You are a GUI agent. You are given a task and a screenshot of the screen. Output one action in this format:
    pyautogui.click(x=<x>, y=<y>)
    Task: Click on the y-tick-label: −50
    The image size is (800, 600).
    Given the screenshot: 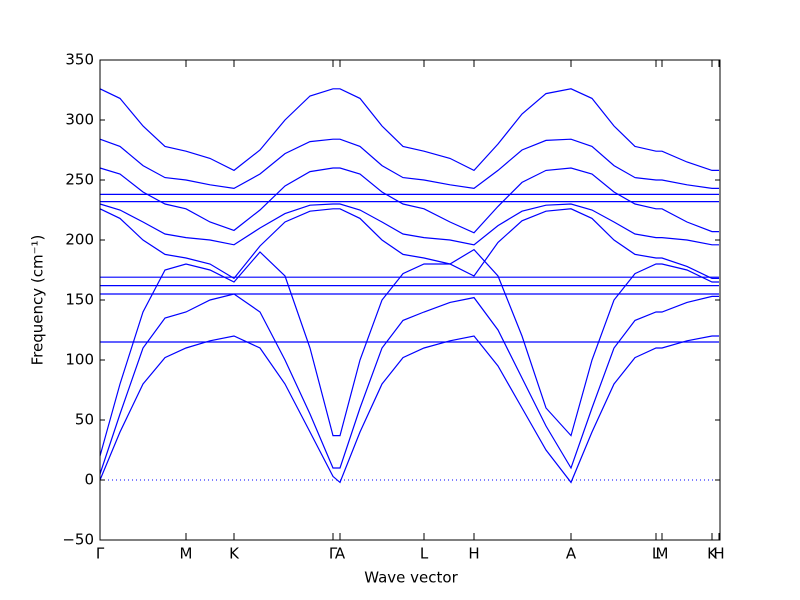 What is the action you would take?
    pyautogui.click(x=78, y=540)
    